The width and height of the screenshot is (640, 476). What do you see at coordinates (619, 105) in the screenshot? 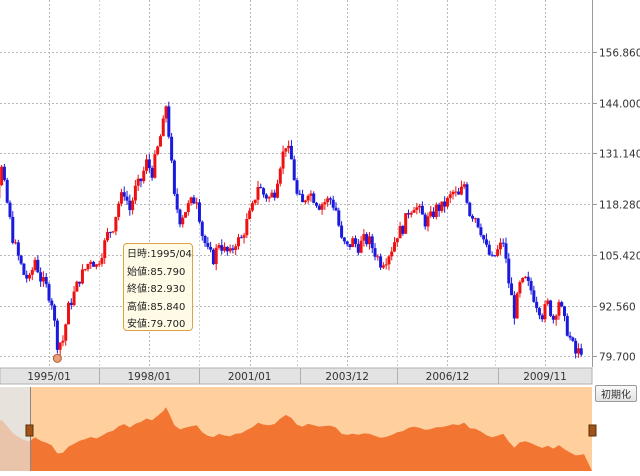
I see `y-tick-label: 144.000` at bounding box center [619, 105].